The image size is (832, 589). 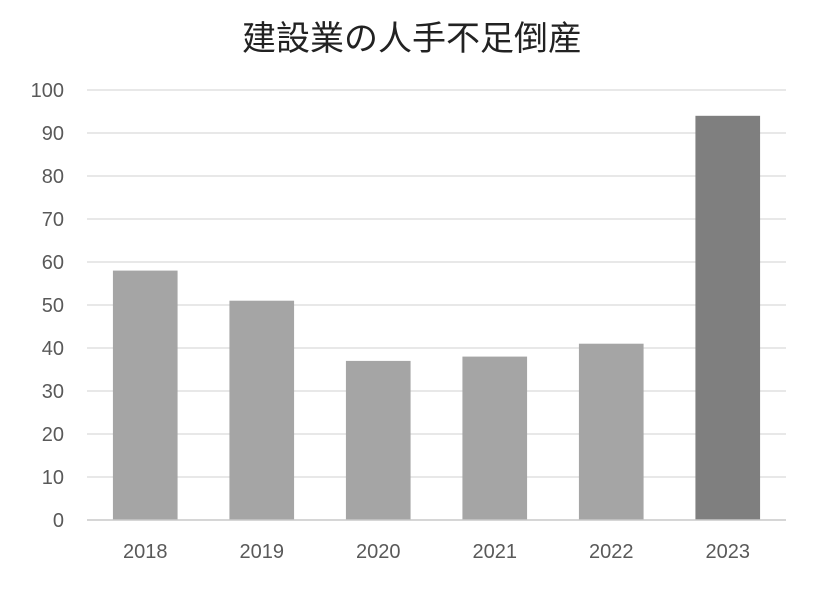 What do you see at coordinates (53, 349) in the screenshot?
I see `y-tick-label: 40` at bounding box center [53, 349].